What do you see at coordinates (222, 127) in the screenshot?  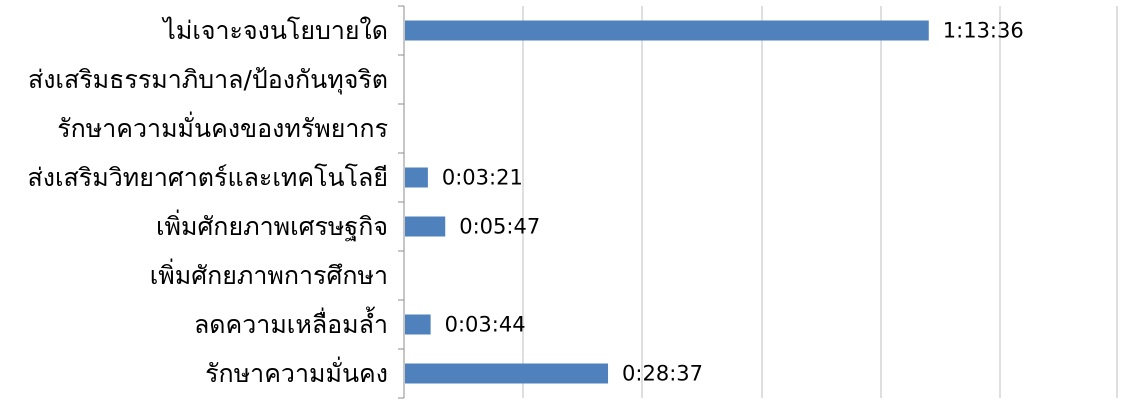 I see `category-label: รักษาความมั่นคงของทรัพยากร` at bounding box center [222, 127].